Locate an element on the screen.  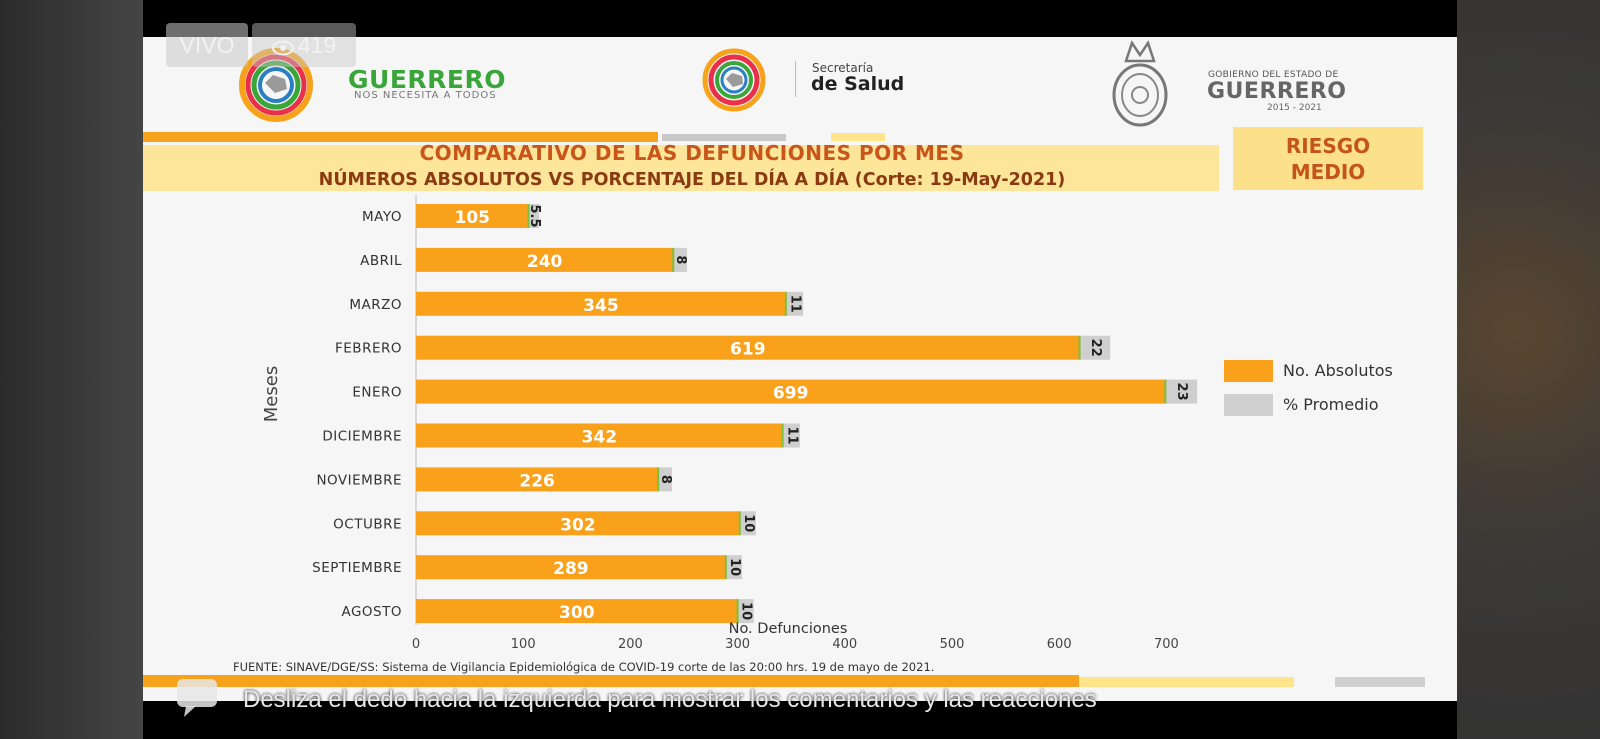
salud-divider is located at coordinates (795, 79).